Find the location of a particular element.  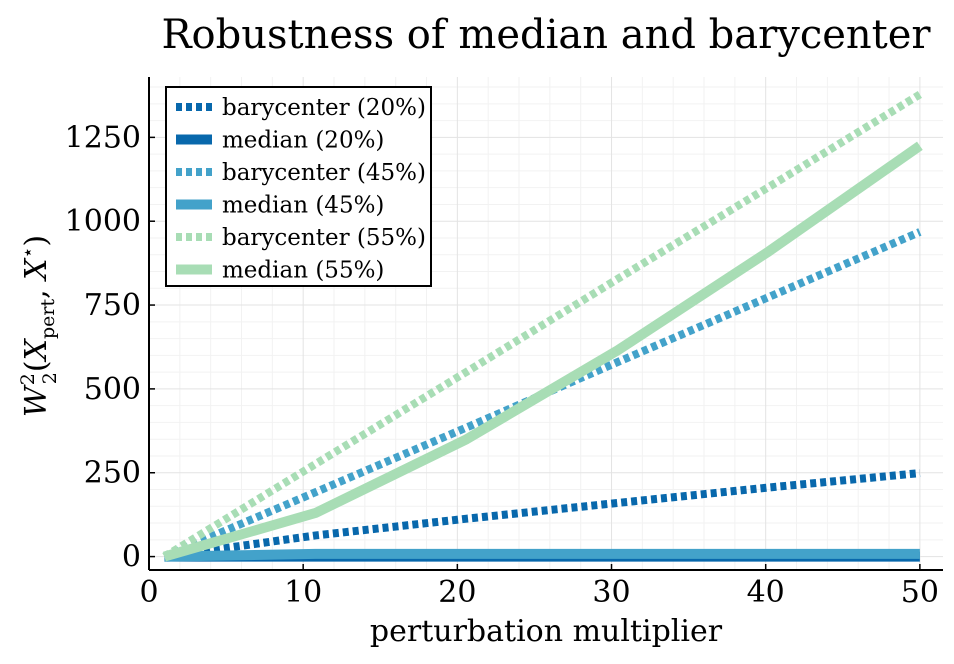

y-tick-label: 500 is located at coordinates (112, 389).